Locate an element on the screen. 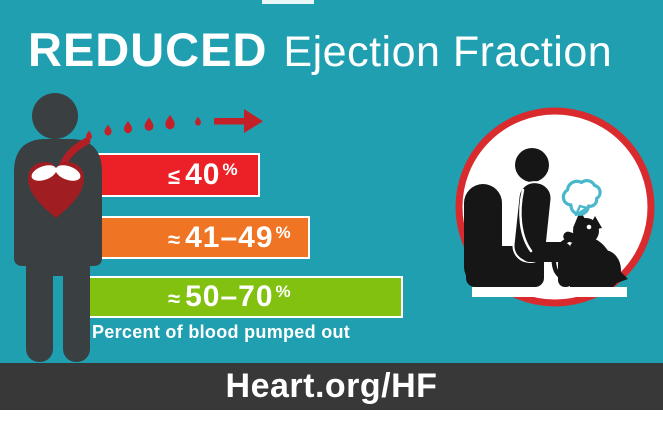 This screenshot has width=663, height=443. bar-label: ≈ 50–70 % is located at coordinates (229, 297).